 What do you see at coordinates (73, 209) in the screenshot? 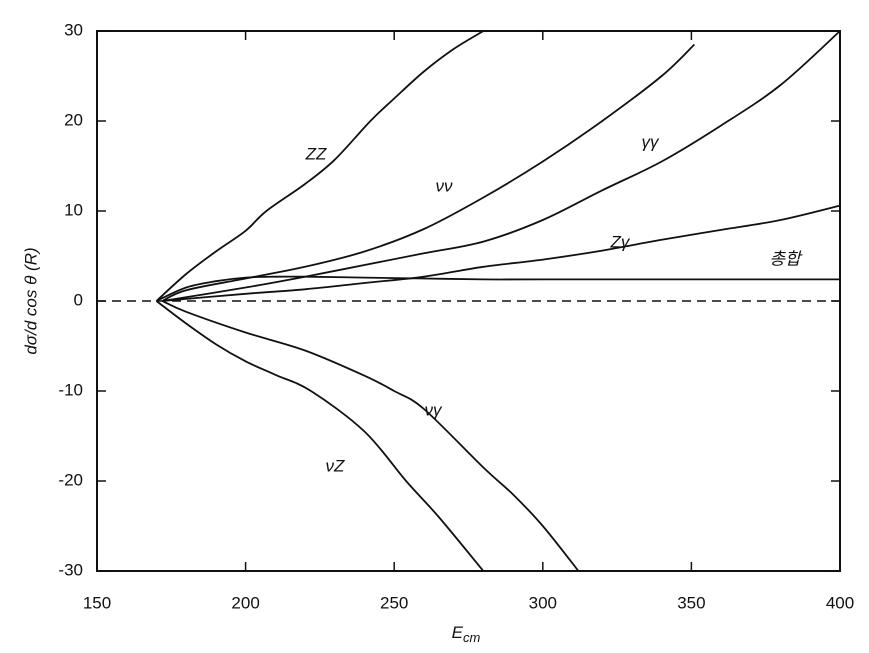
I see `y-tick-label: 10` at bounding box center [73, 209].